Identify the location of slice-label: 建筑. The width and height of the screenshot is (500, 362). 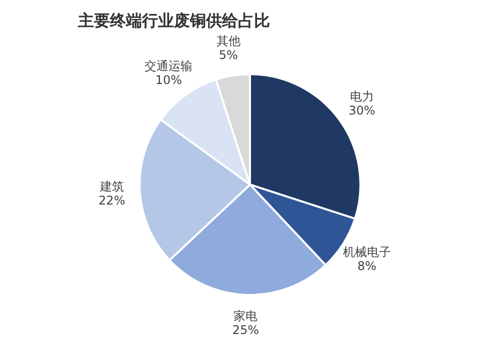
(111, 186).